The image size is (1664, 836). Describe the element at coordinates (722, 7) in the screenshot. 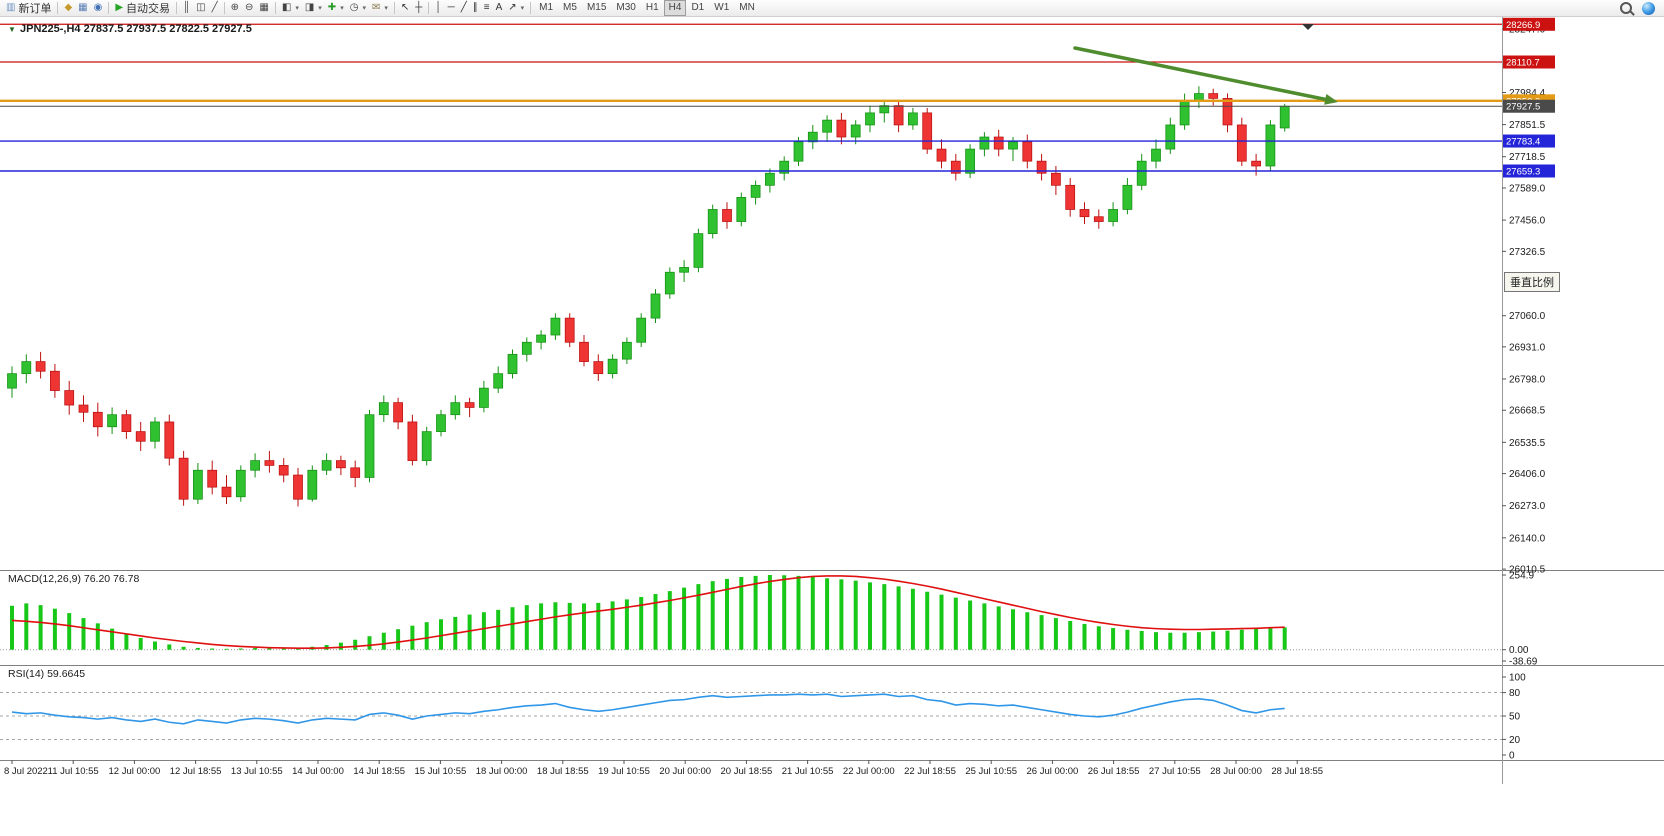

I see `timeframe-w1: W1` at that location.